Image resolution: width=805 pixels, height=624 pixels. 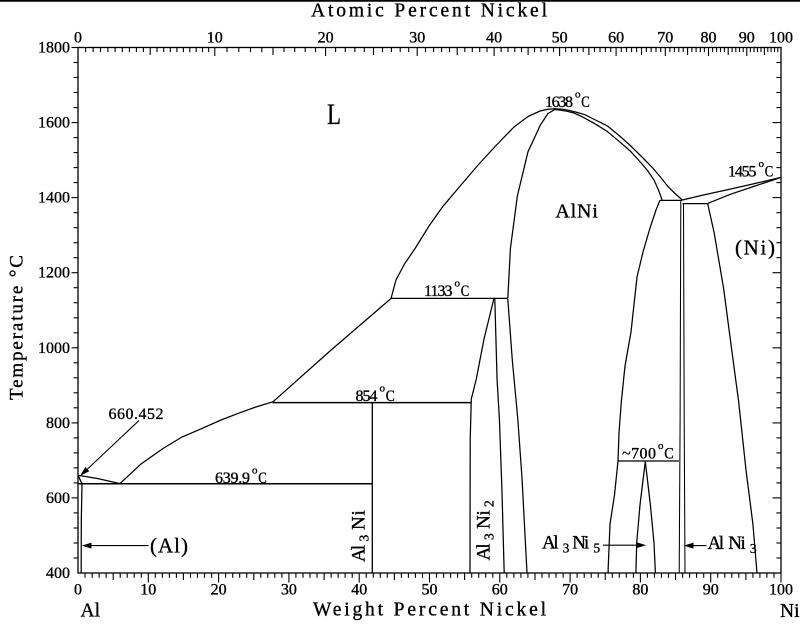 I want to click on svg-text: Al, so click(x=91, y=611).